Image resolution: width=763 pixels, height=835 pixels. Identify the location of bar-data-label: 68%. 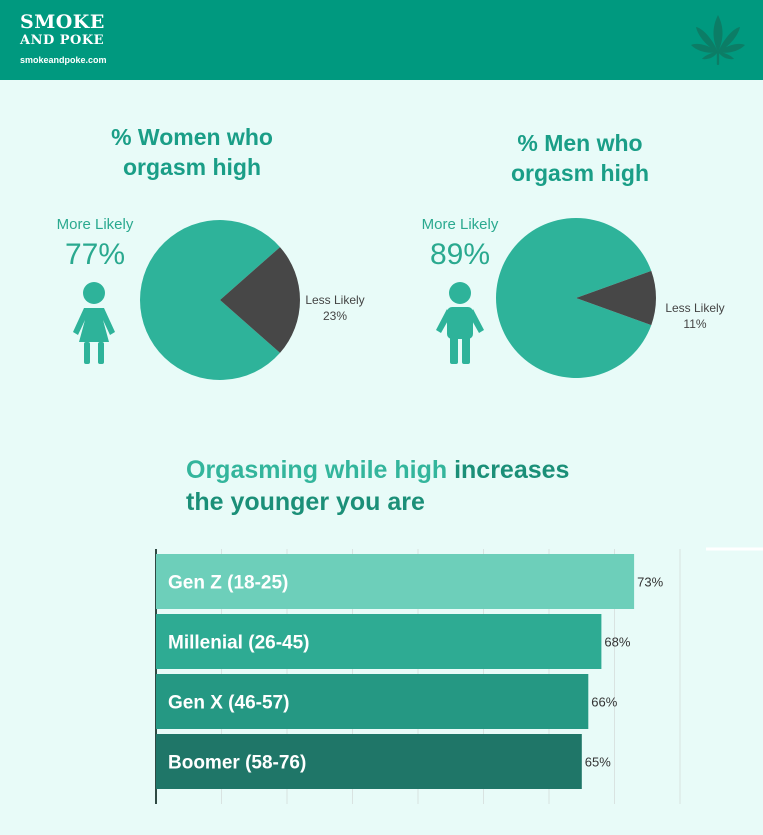
(617, 642).